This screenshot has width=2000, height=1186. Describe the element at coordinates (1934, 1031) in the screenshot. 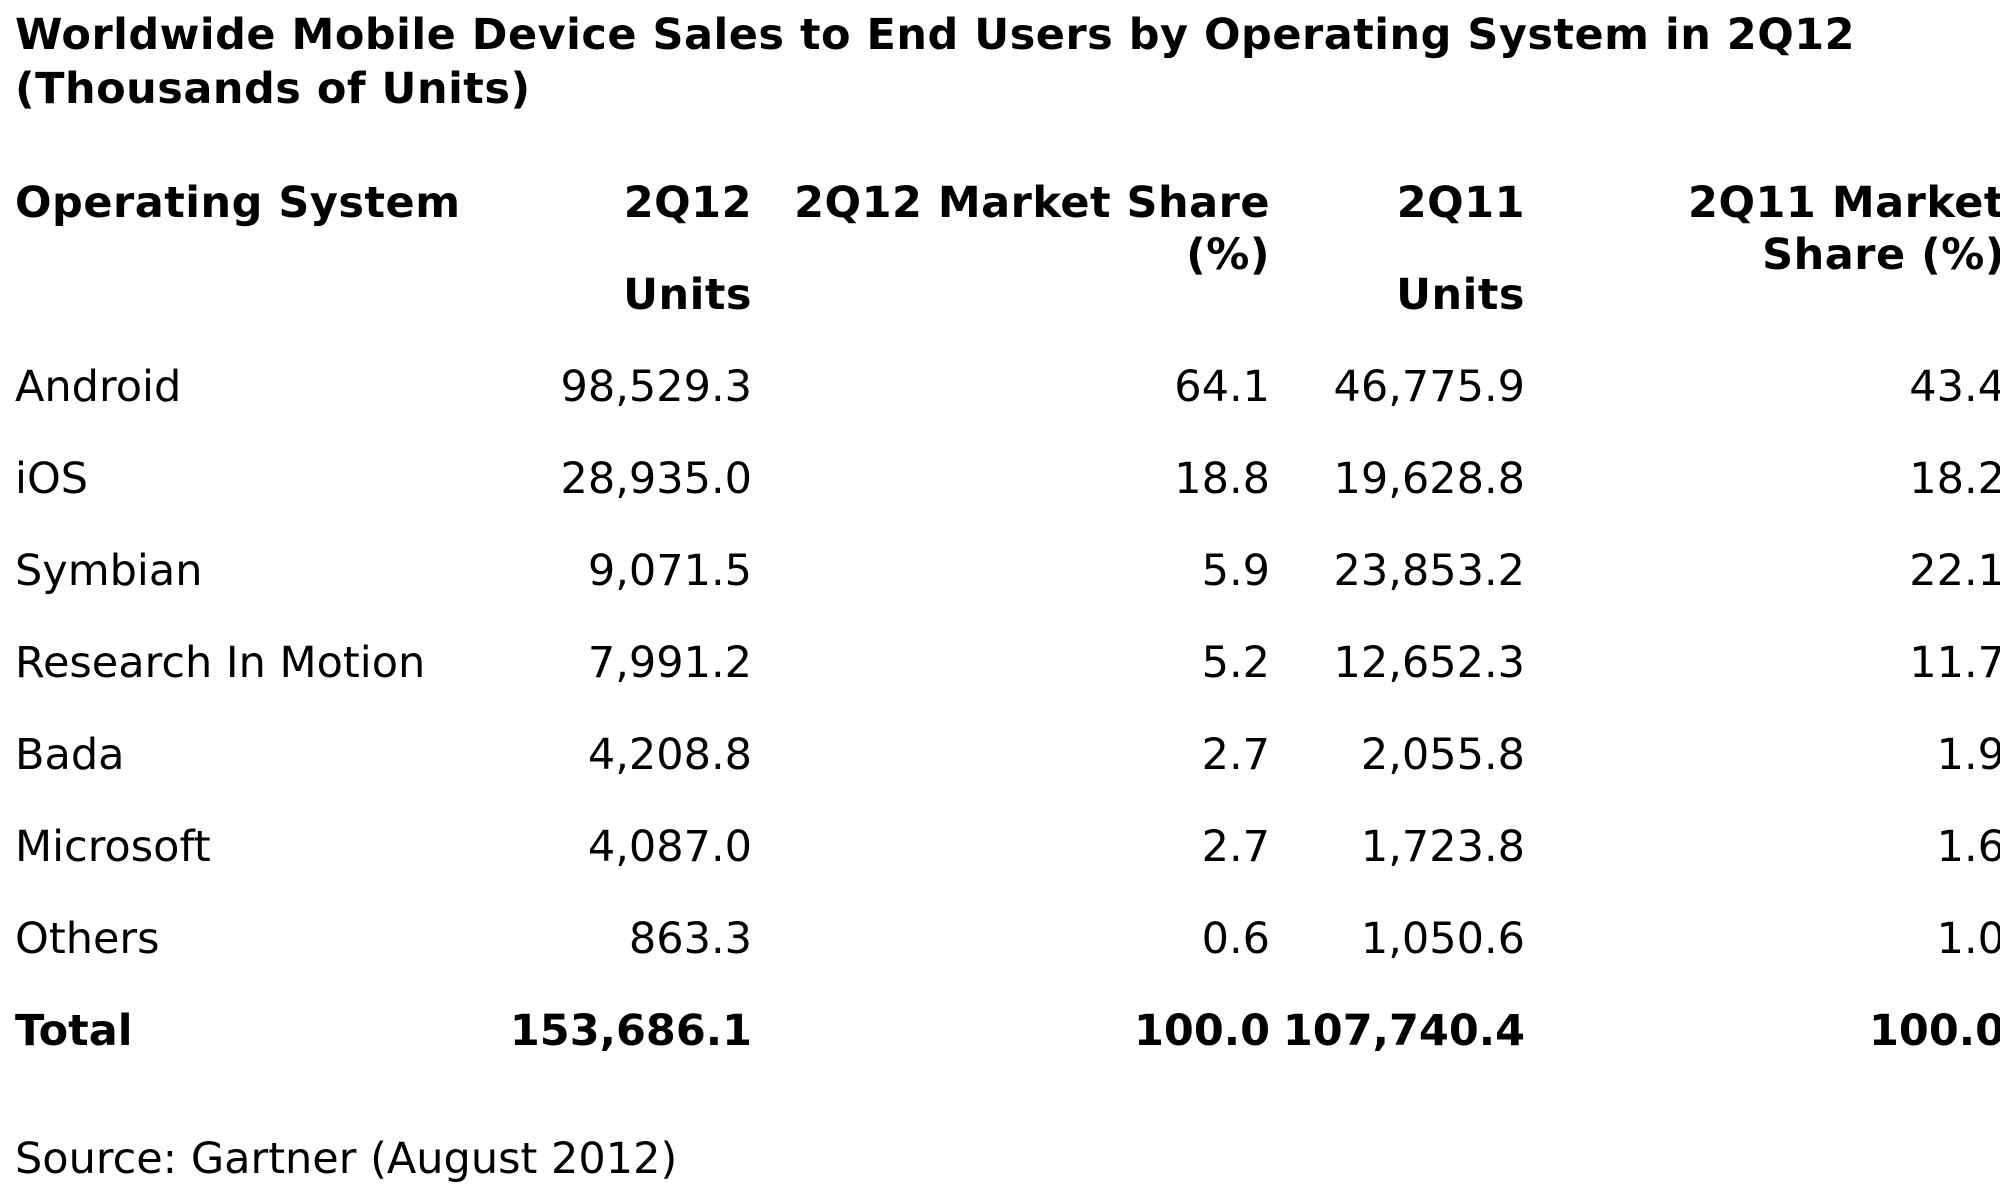

I see `row-total-2q11-share: 100.0` at that location.